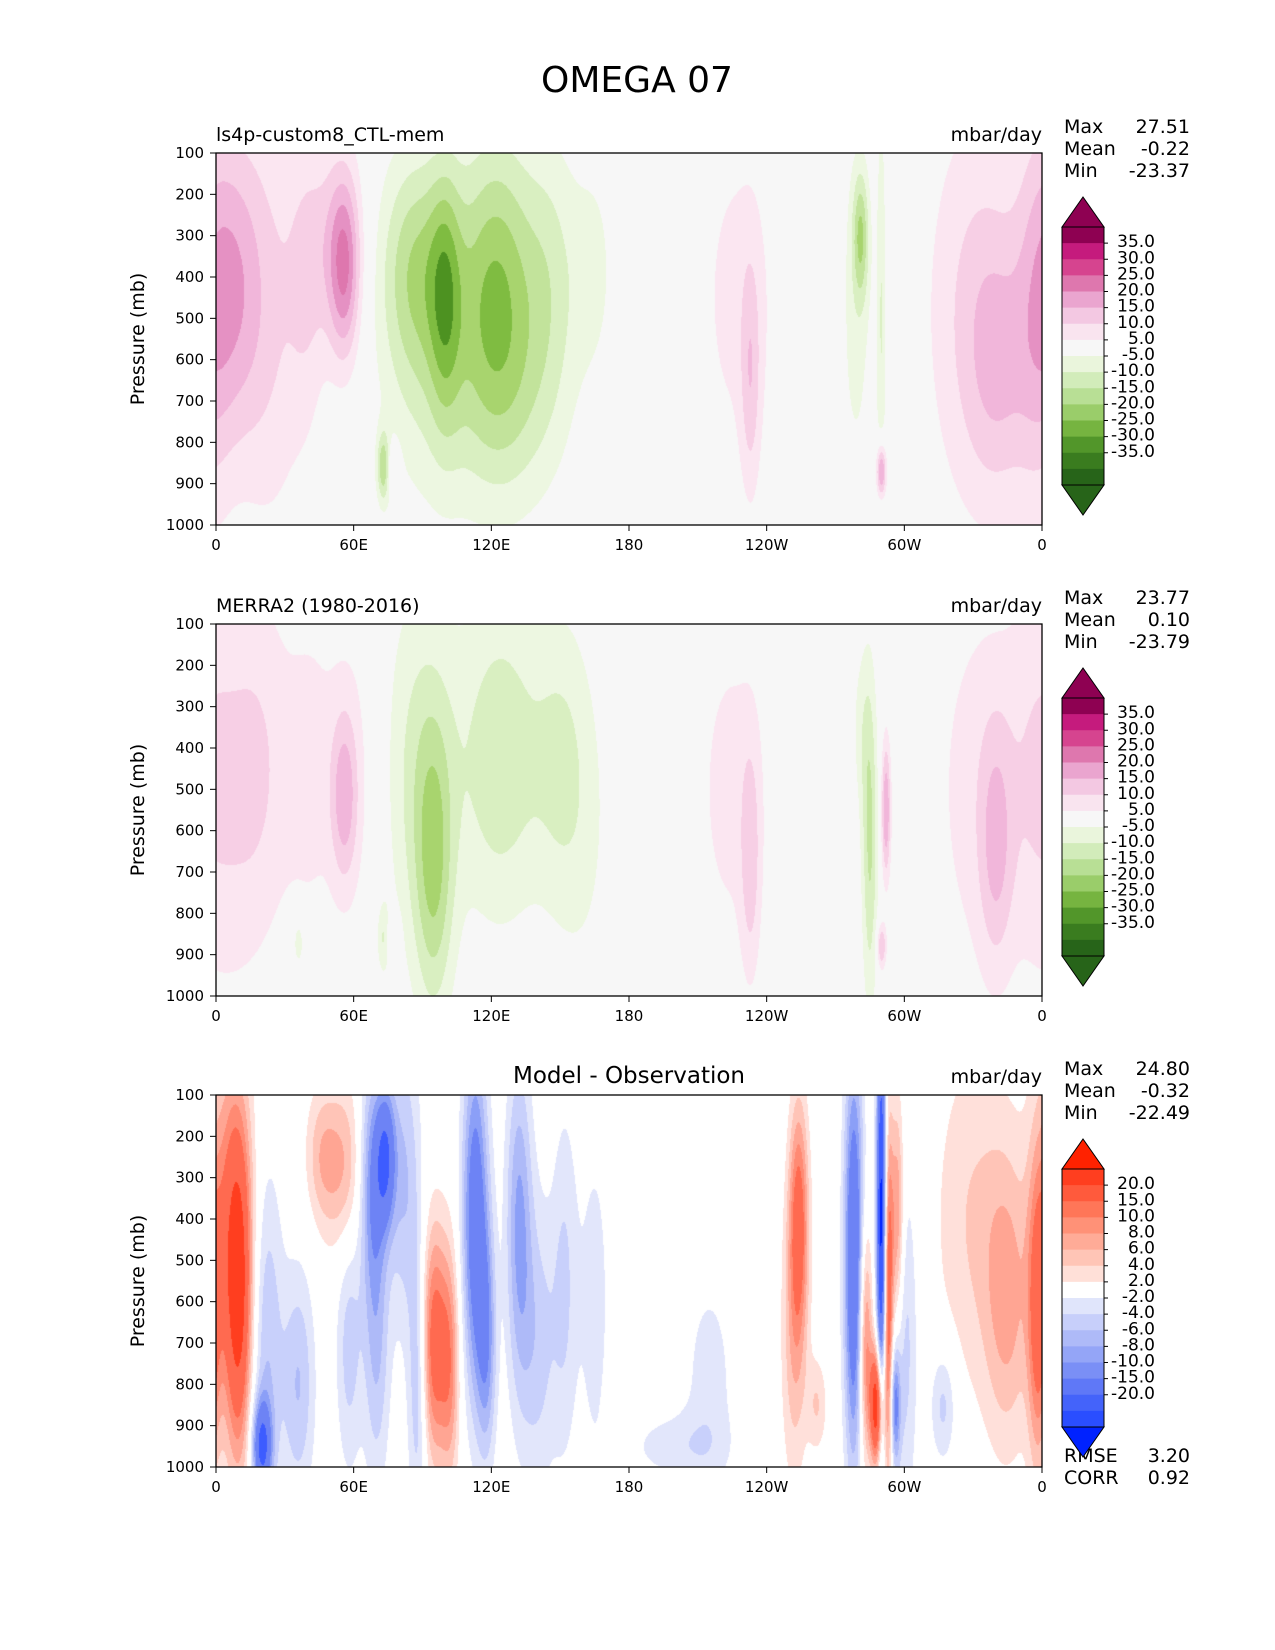  Describe the element at coordinates (1133, 891) in the screenshot. I see `colorbar-label: -25.0` at that location.